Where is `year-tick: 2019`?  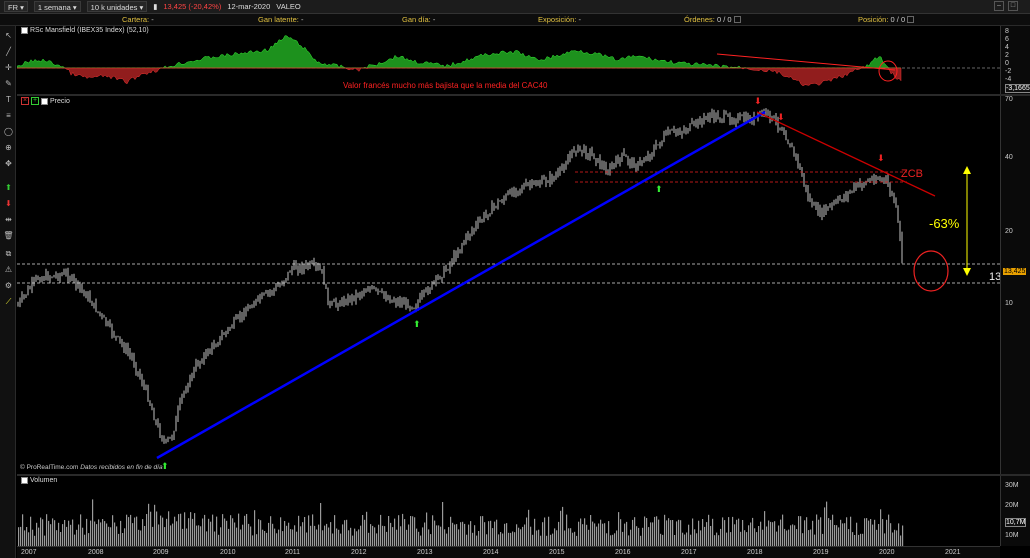
year-tick: 2019 is located at coordinates (821, 552).